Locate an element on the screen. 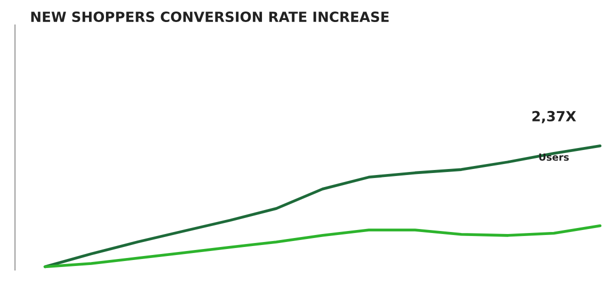  series-label: Users is located at coordinates (554, 157).